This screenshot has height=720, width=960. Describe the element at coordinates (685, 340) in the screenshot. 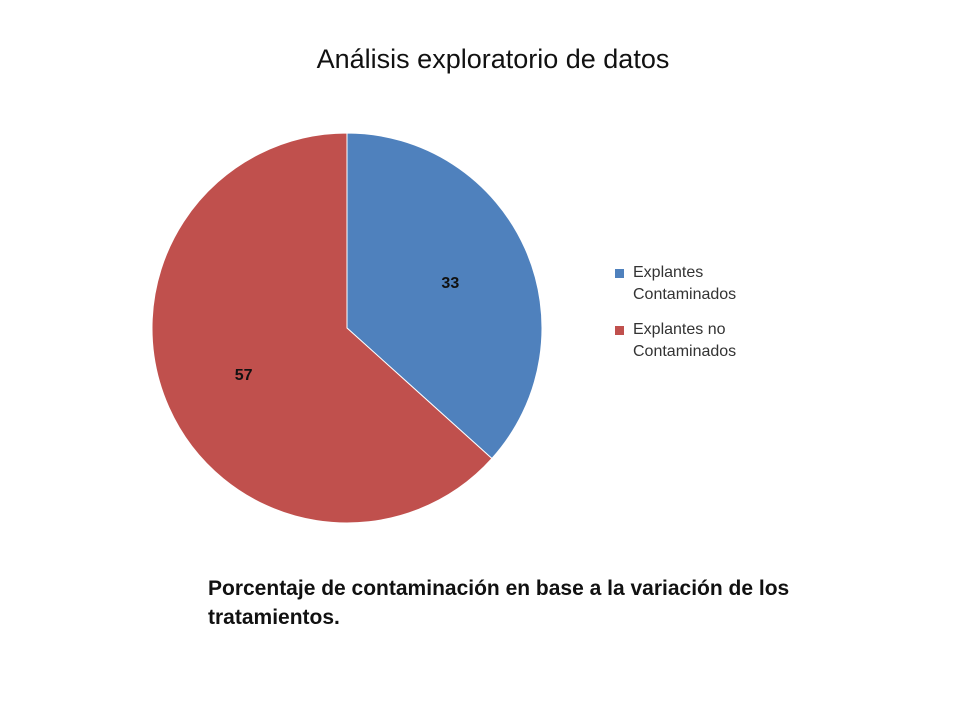

I see `legend-label-no-contaminados: Explantes no Contaminados` at that location.